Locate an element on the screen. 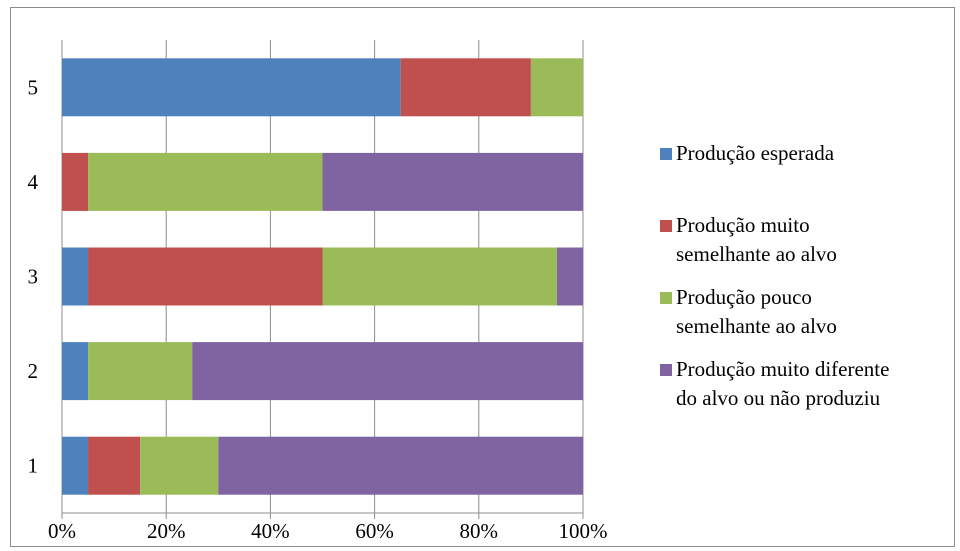 The width and height of the screenshot is (960, 551). y-tick-label: 4 is located at coordinates (33, 182).